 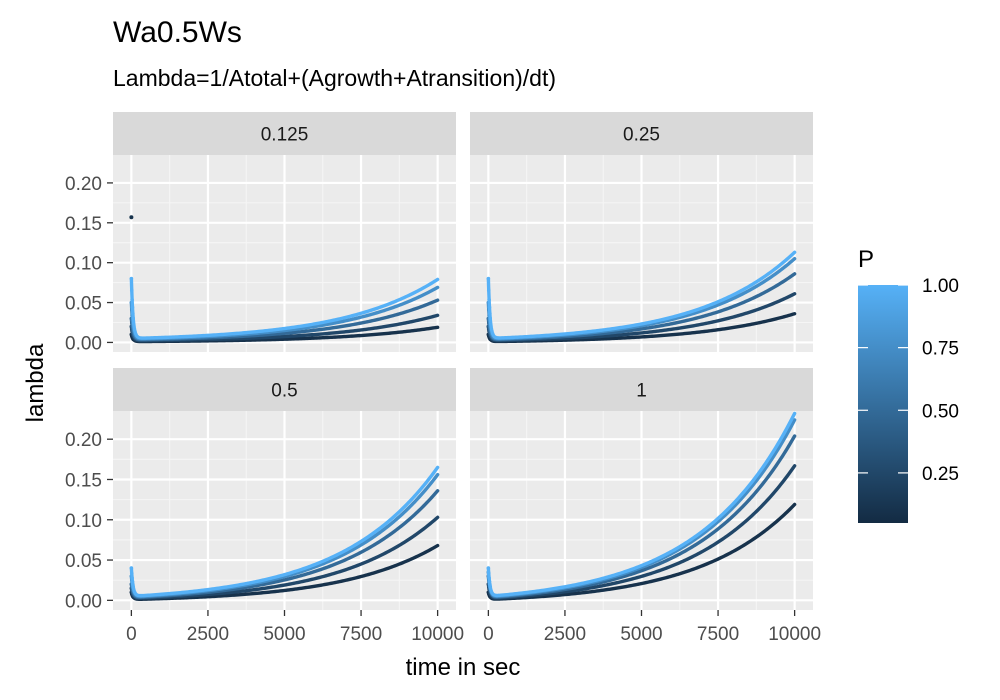 I want to click on facet-strip-label: 0.25, so click(x=641, y=135).